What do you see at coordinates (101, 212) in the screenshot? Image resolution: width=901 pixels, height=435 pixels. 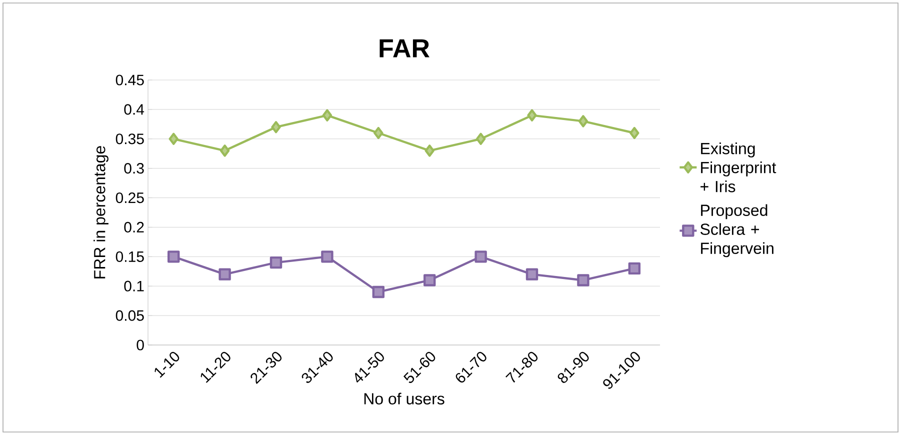 I see `y-axis-title: FRR in percentage` at bounding box center [101, 212].